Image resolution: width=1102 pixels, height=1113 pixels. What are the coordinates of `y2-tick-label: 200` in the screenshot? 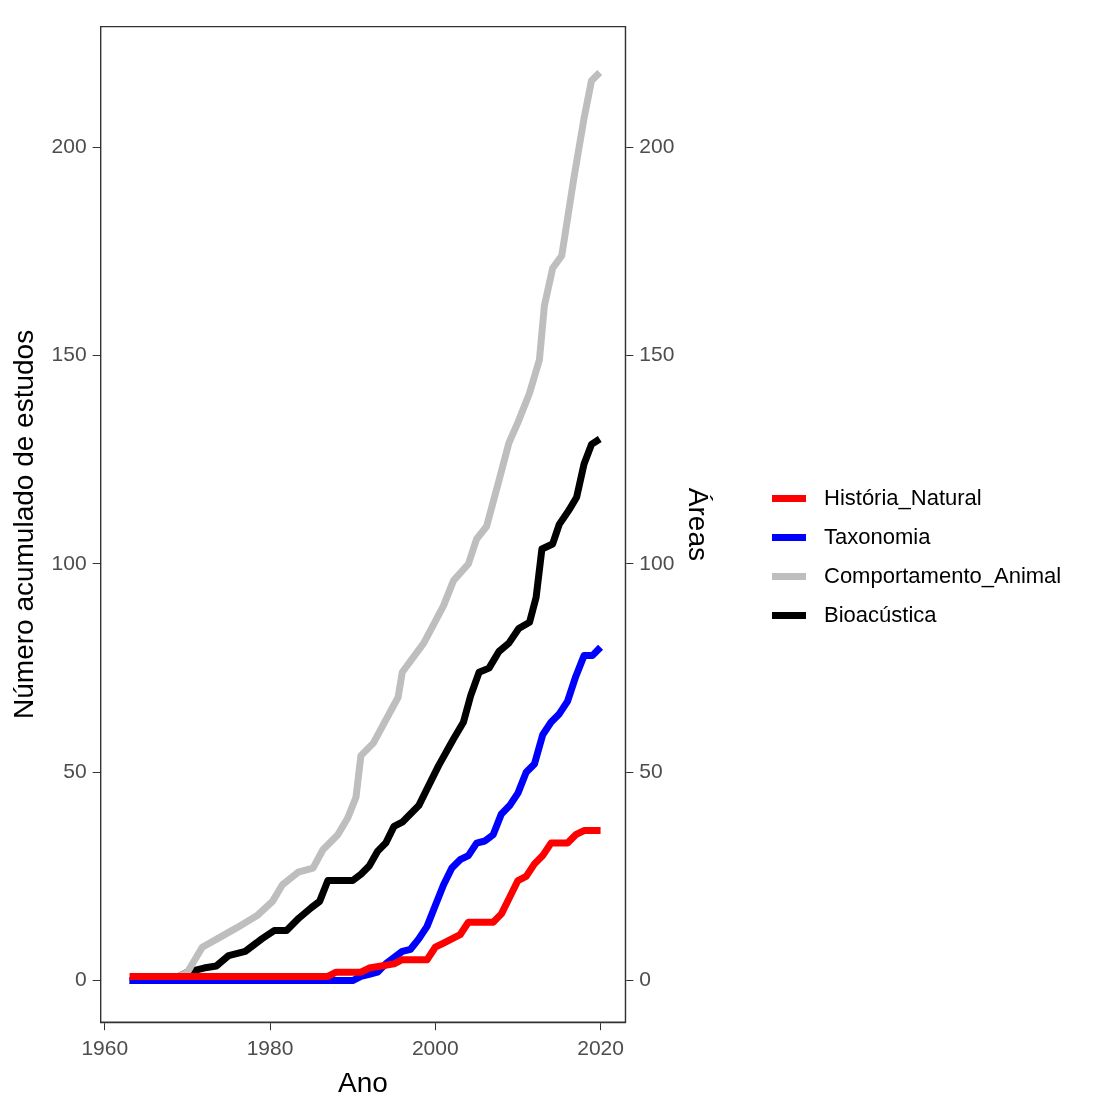 It's located at (657, 146).